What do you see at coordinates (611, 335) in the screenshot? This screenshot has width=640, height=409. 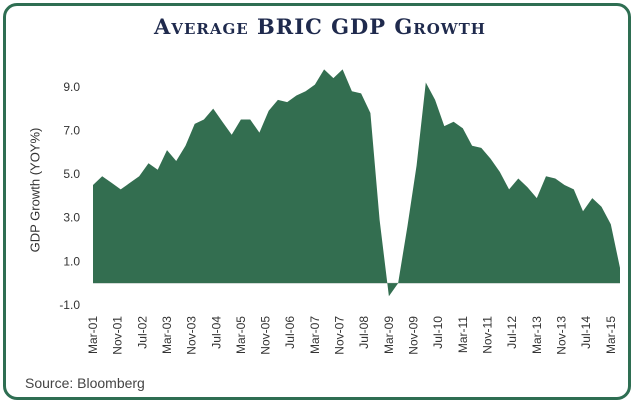 I see `x-tick-label: Mar-15` at bounding box center [611, 335].